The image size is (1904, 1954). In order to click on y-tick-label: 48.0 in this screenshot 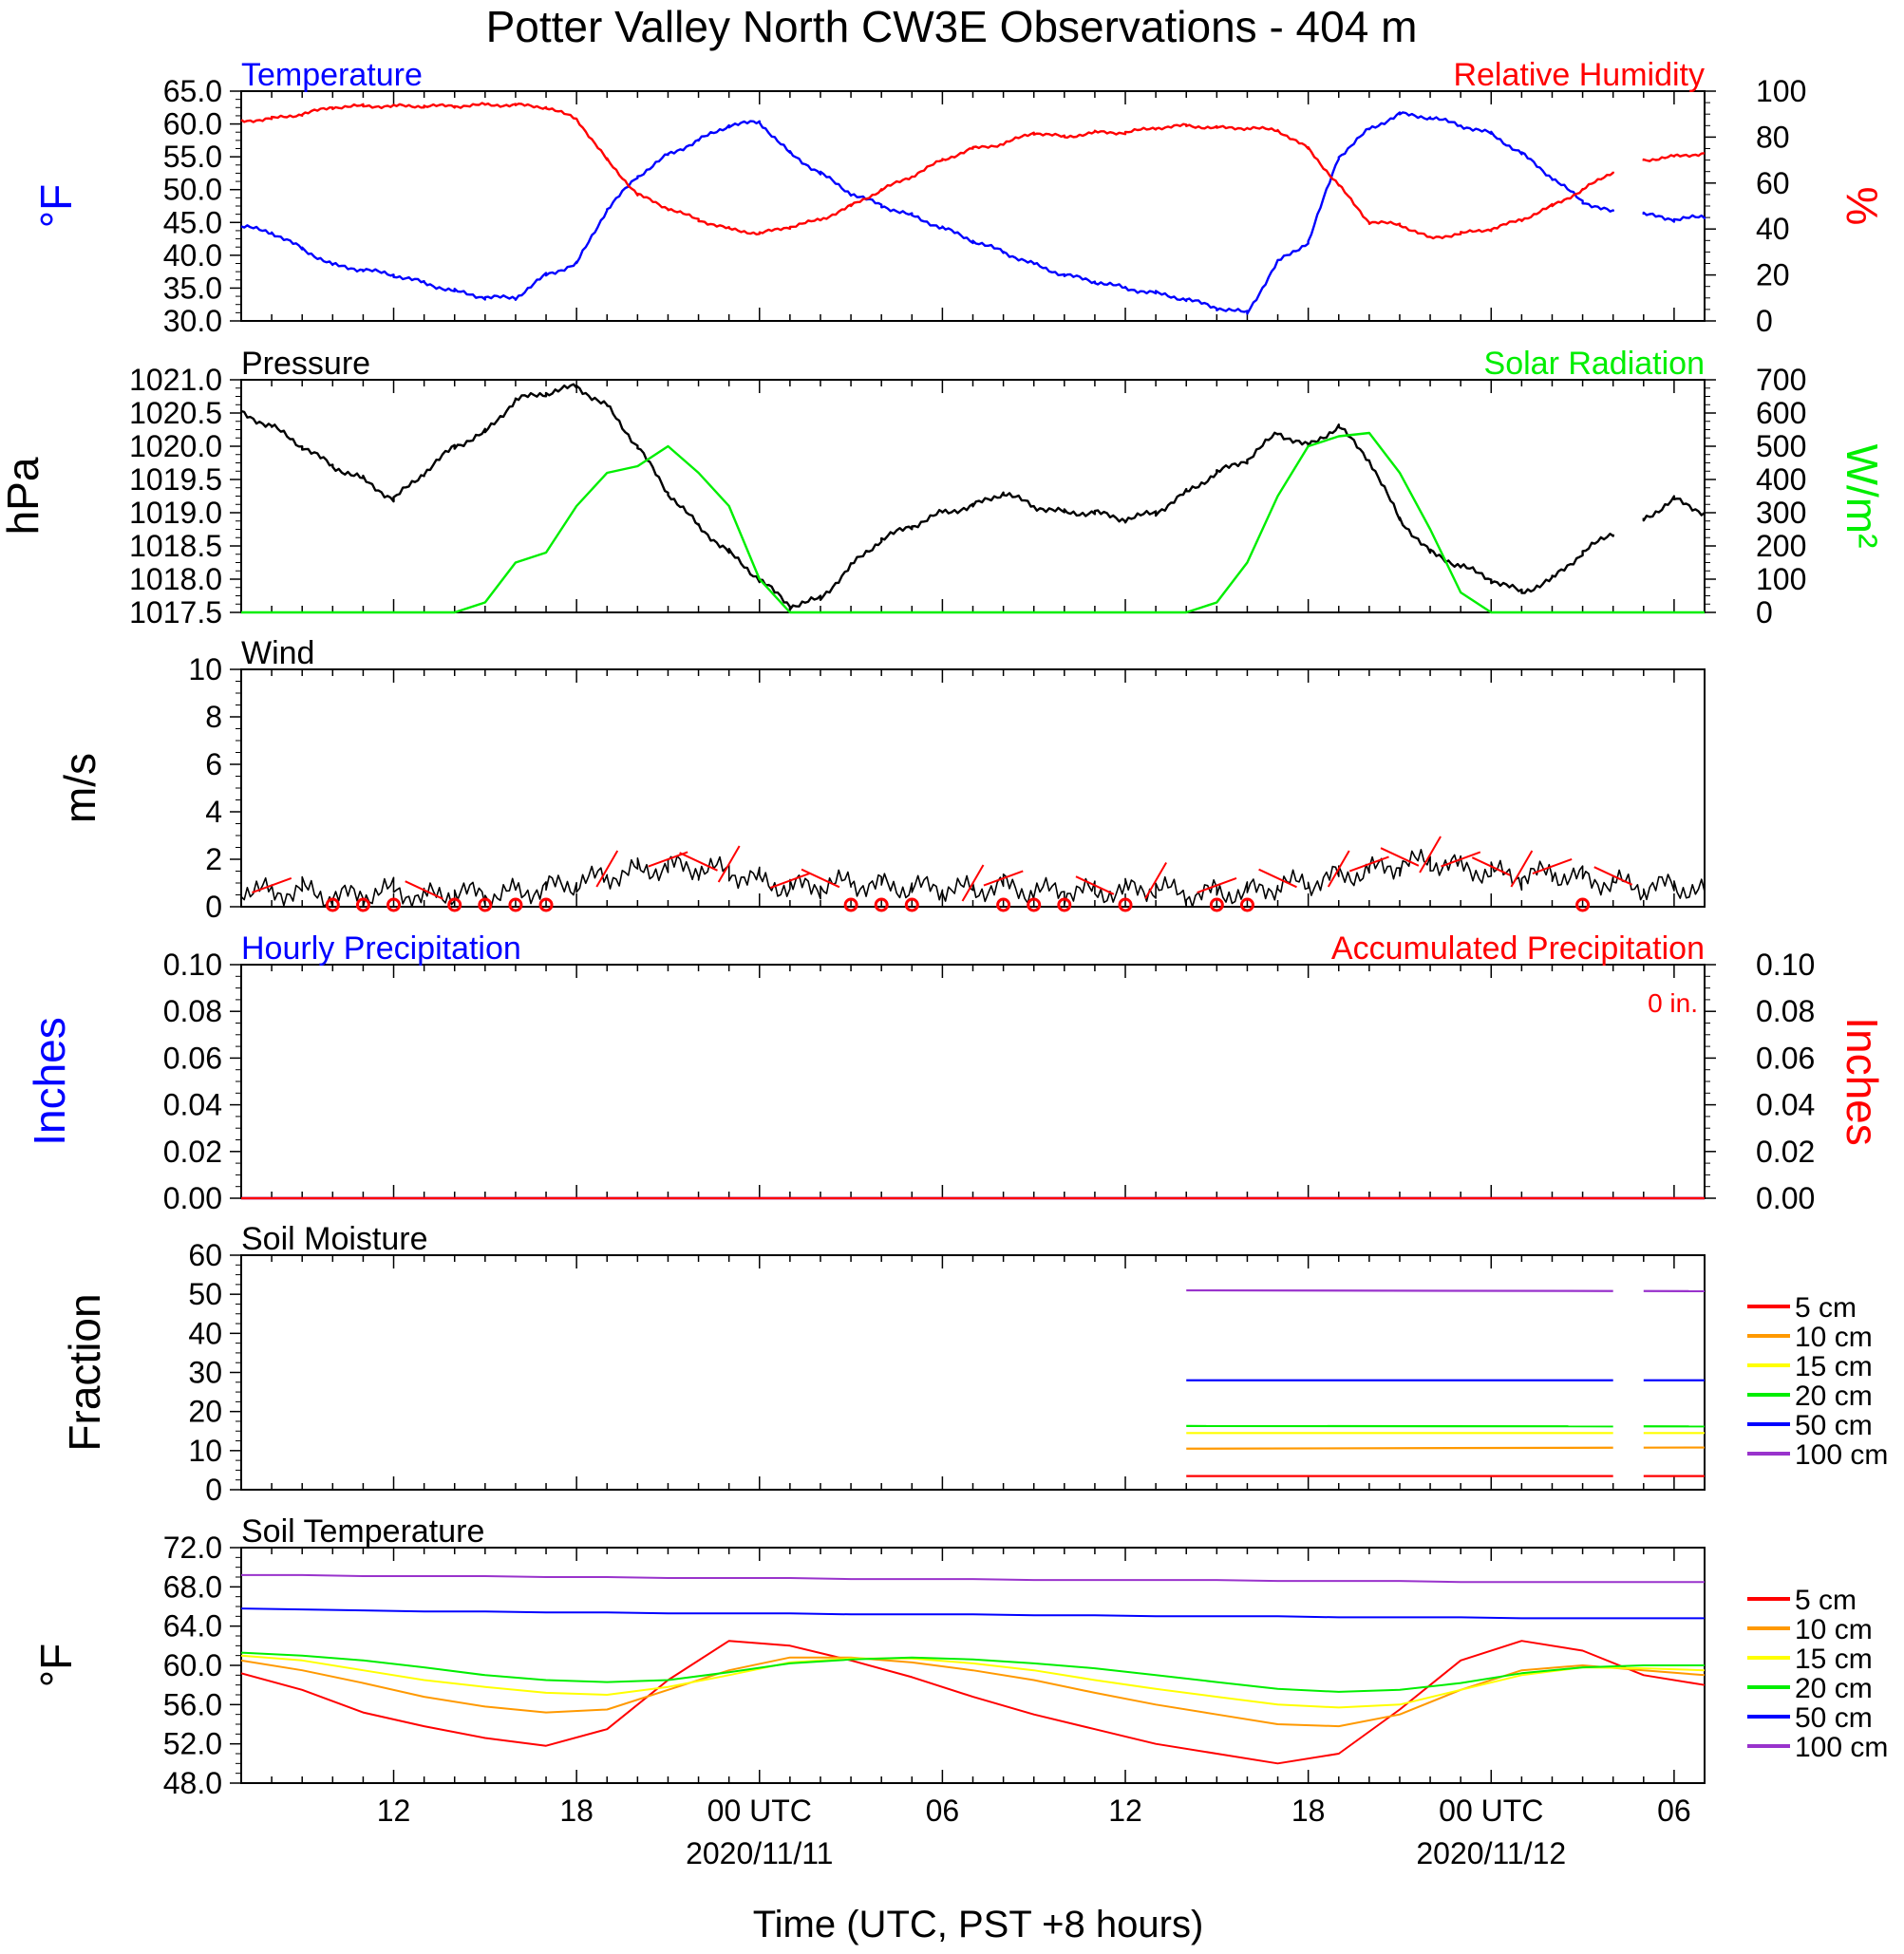, I will do `click(193, 1783)`.